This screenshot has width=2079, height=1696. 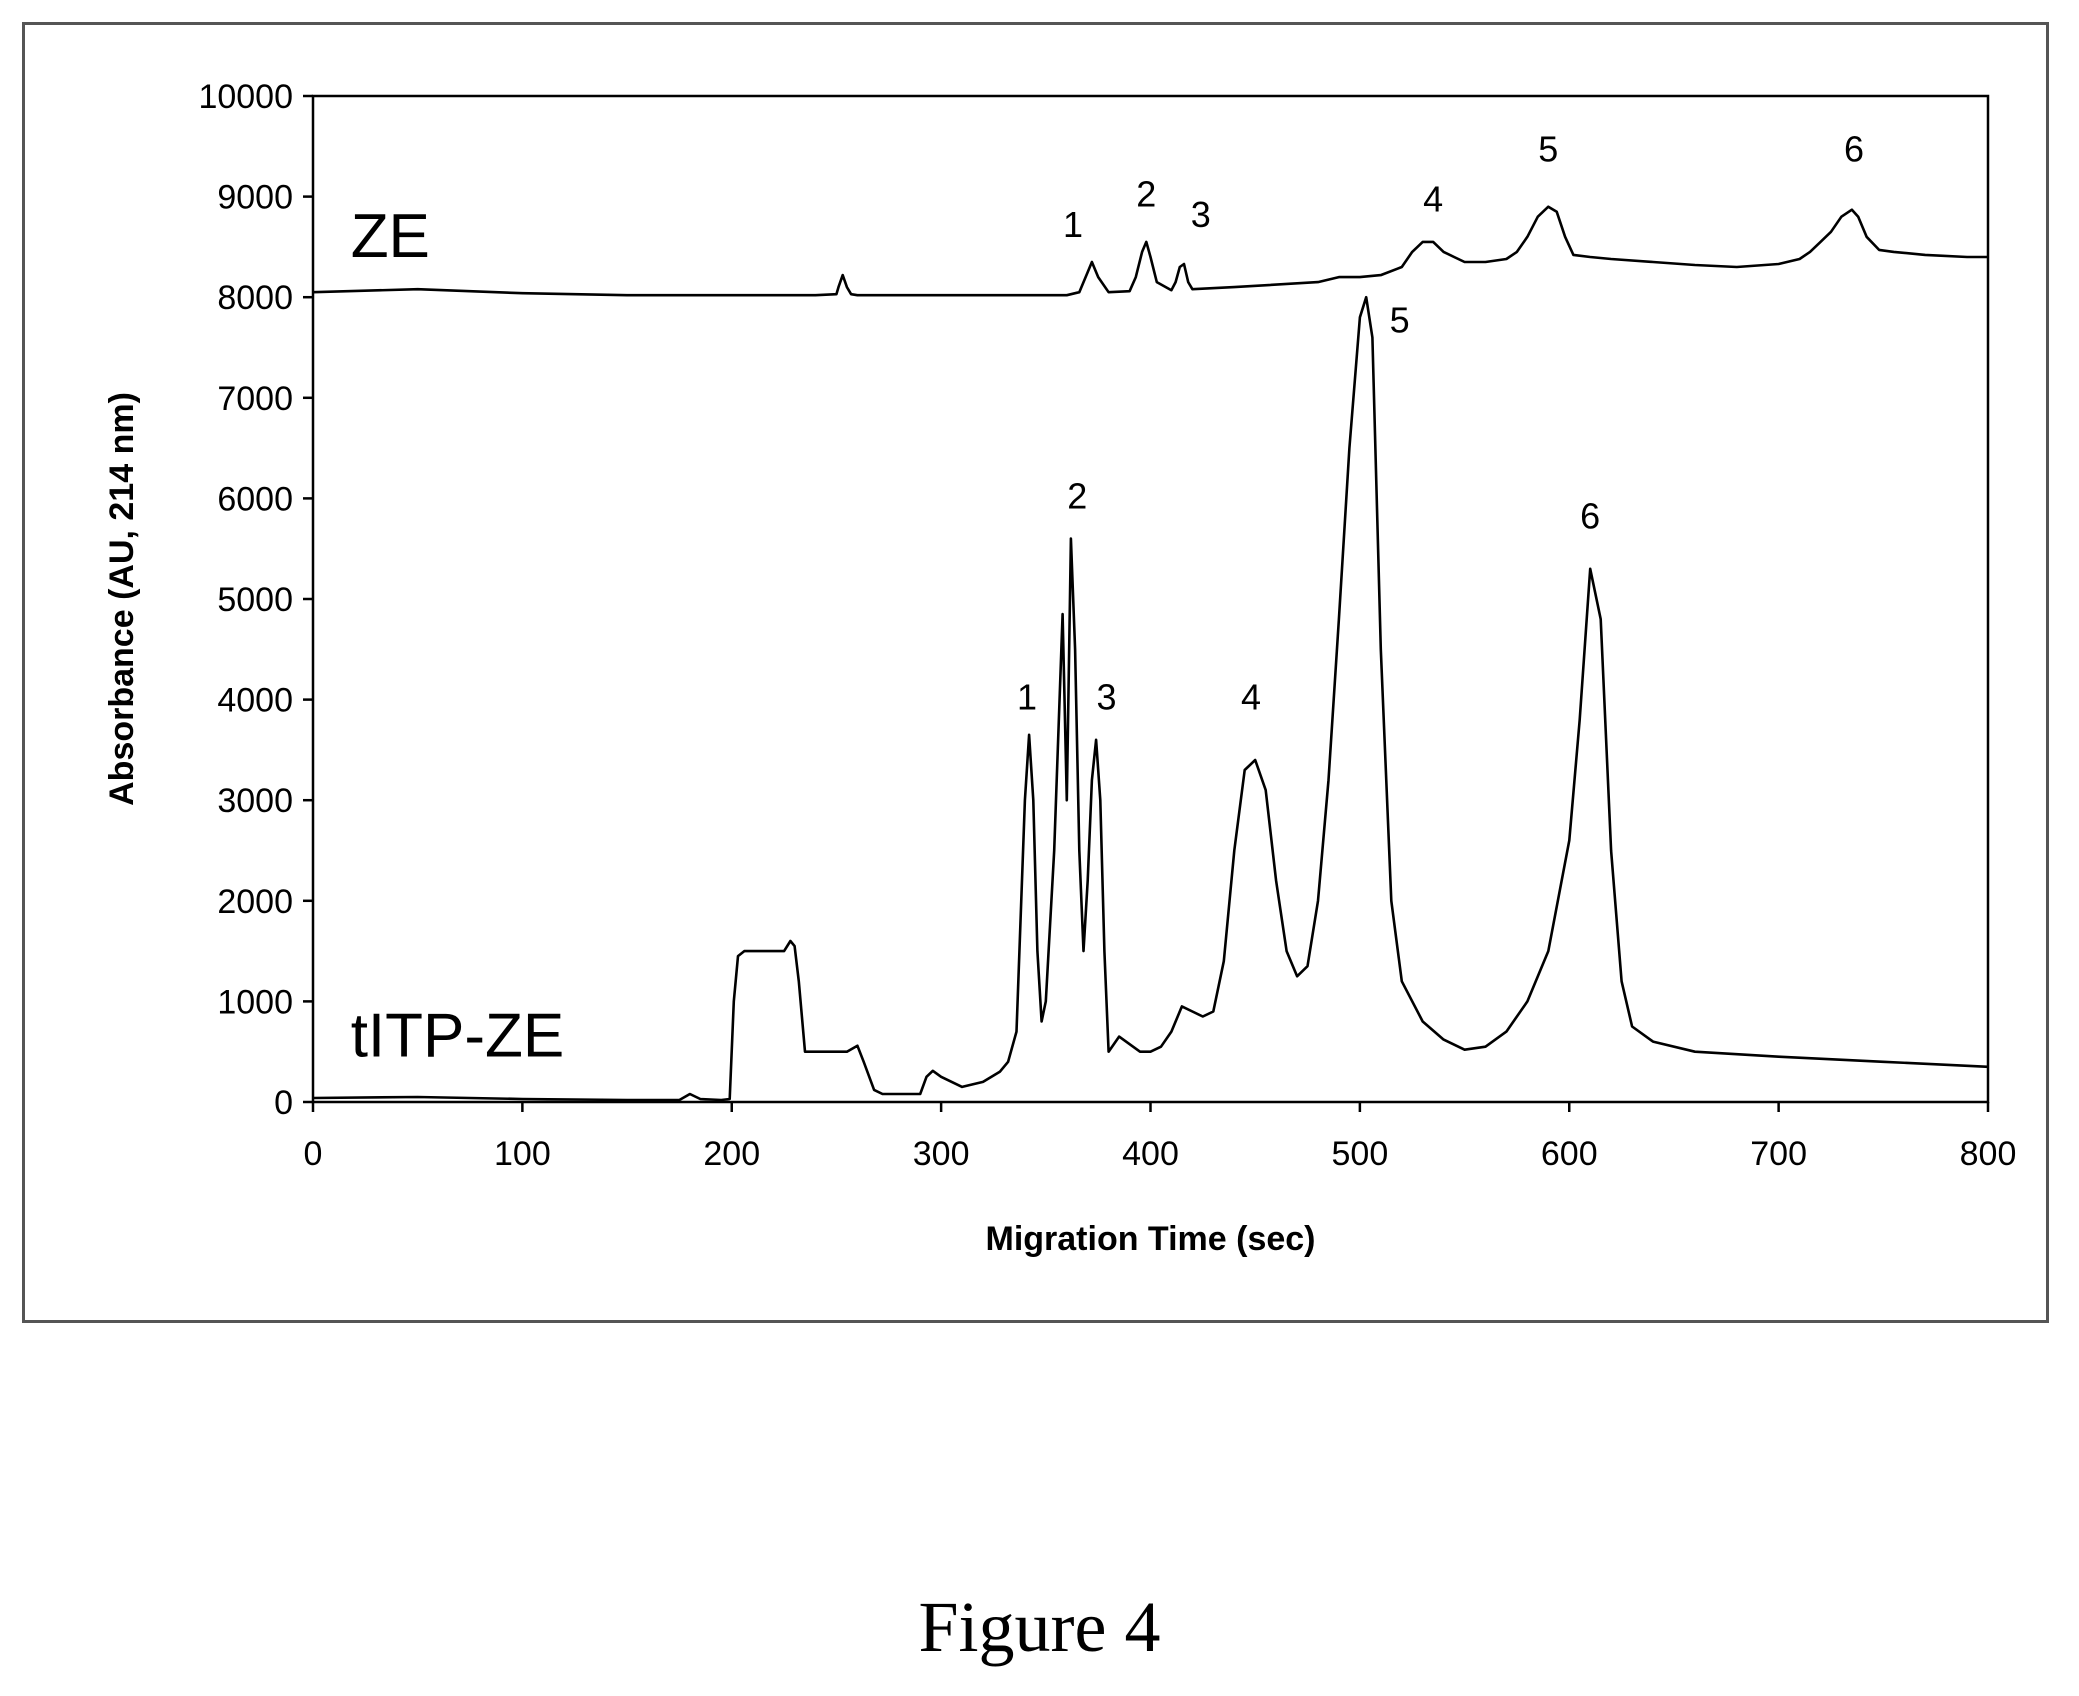 I want to click on x-tick-label: 0, so click(x=313, y=1154).